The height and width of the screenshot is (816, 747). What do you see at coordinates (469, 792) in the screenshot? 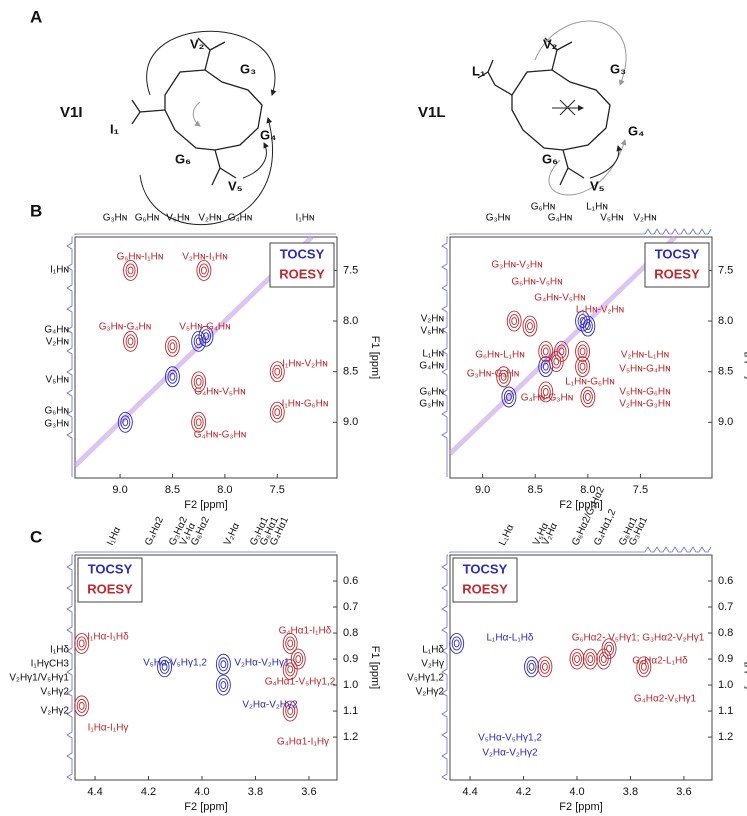
I see `x-tick-label: 4.4` at bounding box center [469, 792].